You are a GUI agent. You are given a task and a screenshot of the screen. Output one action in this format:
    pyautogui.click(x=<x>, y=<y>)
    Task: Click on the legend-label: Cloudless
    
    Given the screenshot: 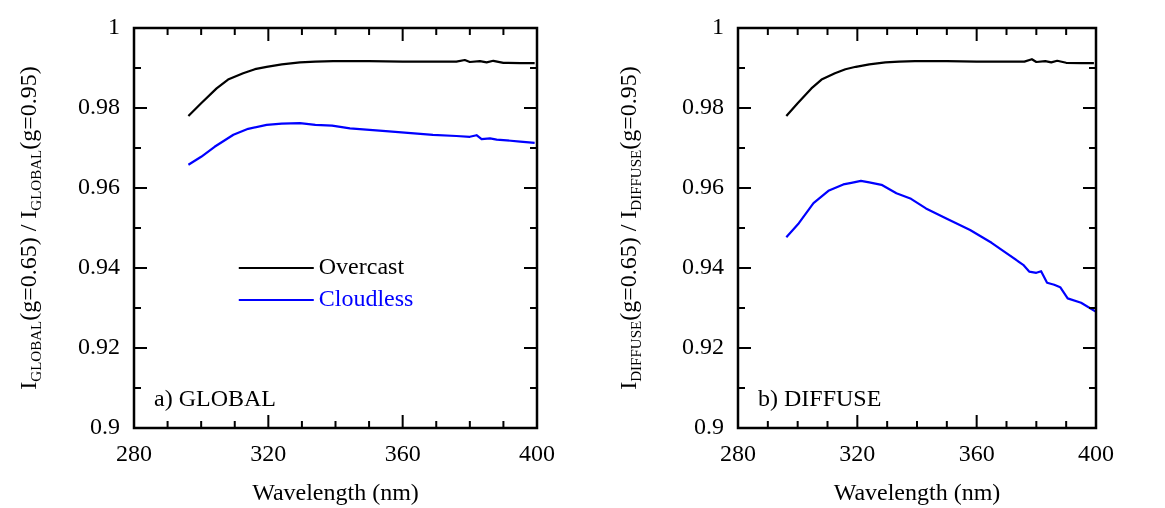 What is the action you would take?
    pyautogui.click(x=366, y=298)
    